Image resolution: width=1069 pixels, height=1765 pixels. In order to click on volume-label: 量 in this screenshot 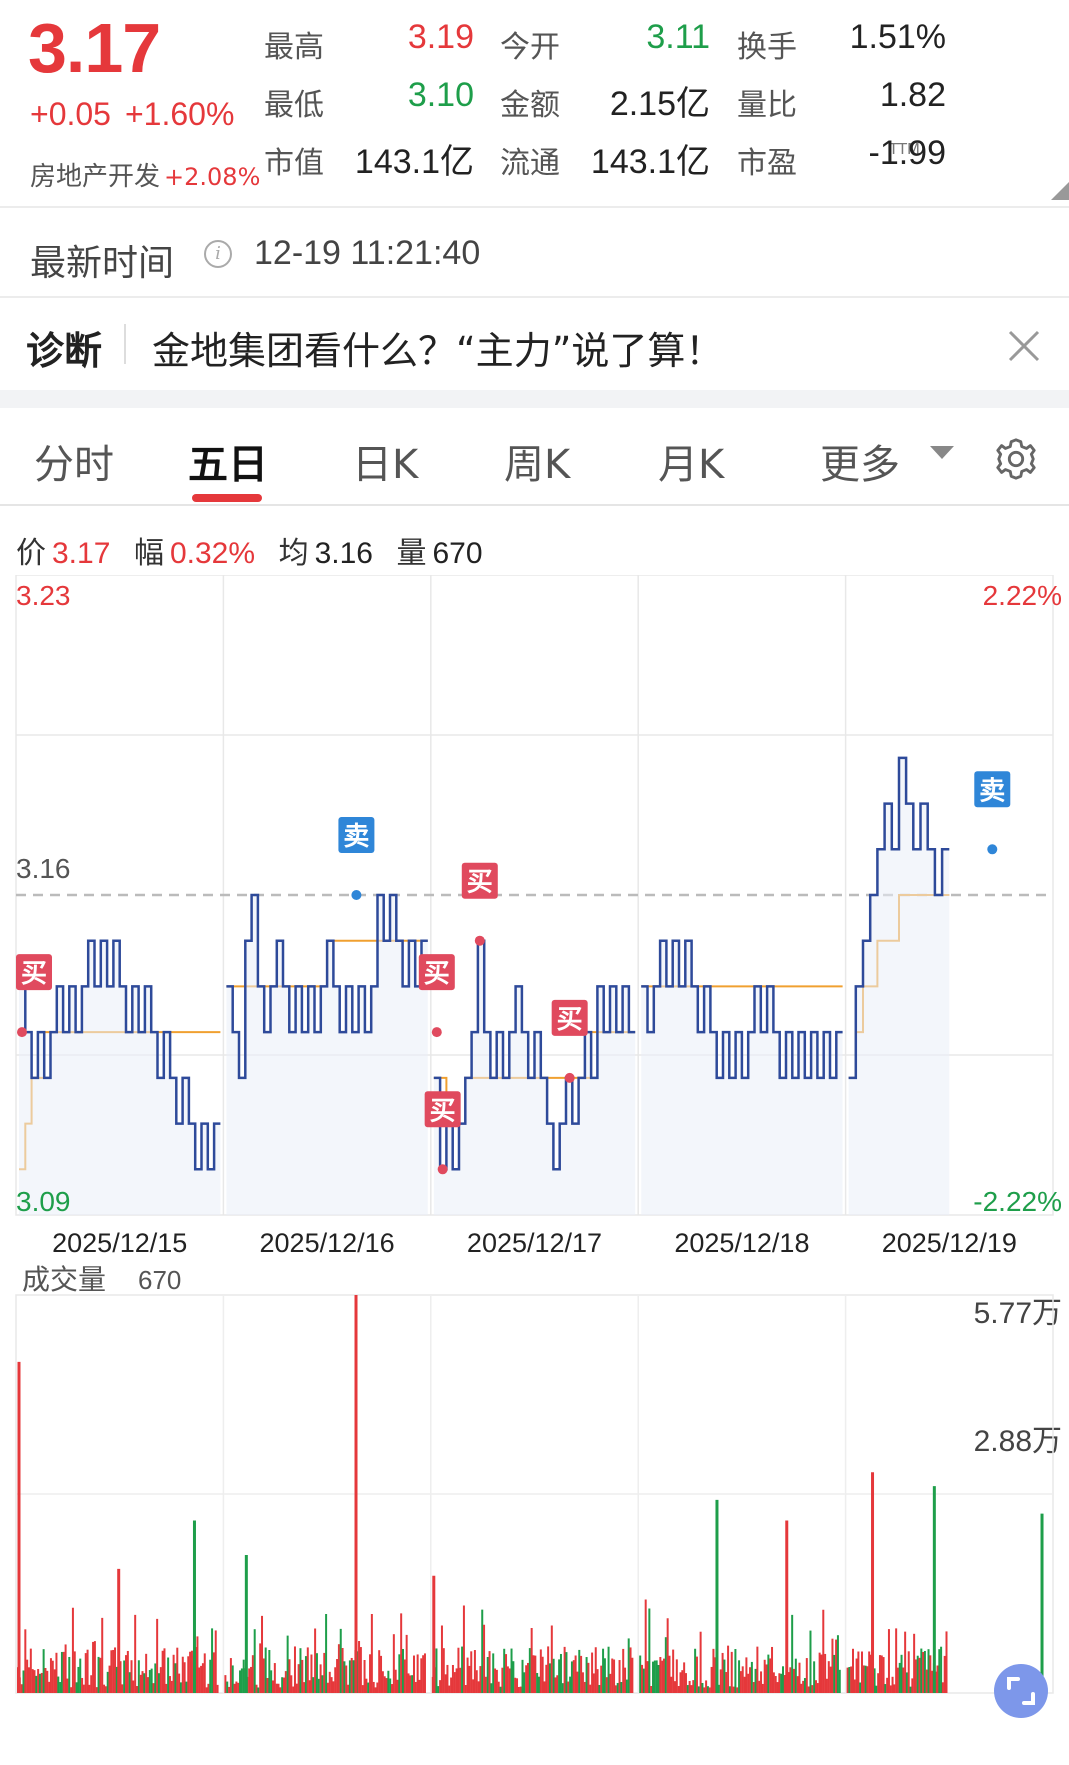, I will do `click(411, 553)`.